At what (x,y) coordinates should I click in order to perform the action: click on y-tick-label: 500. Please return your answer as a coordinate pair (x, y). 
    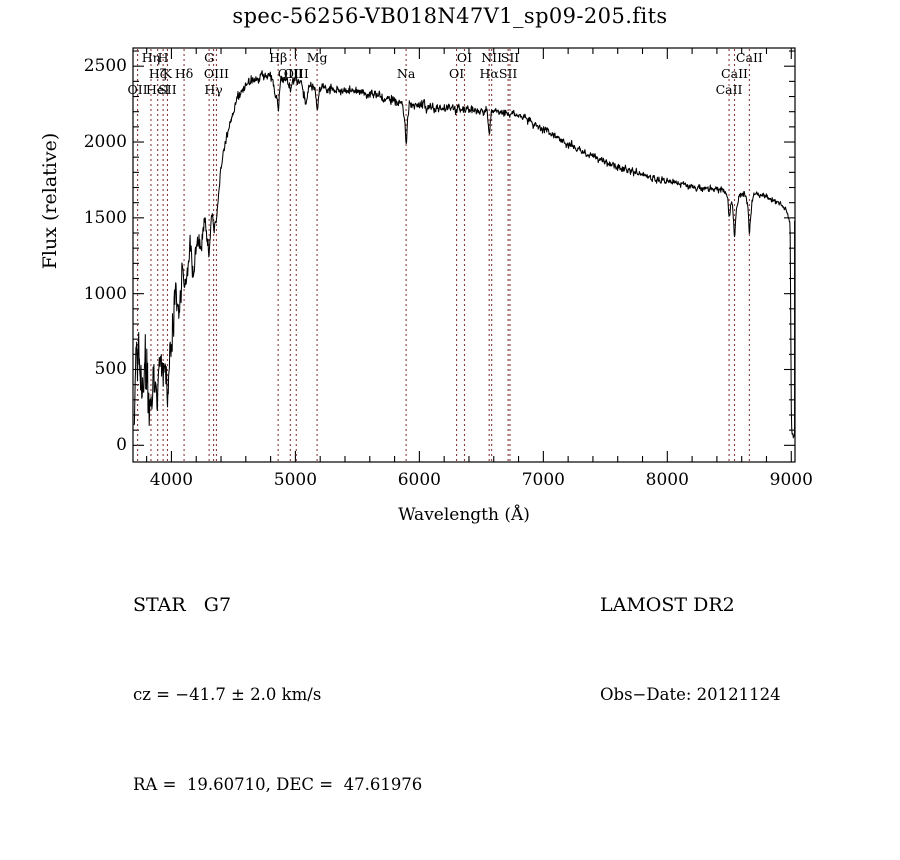
    Looking at the image, I should click on (110, 369).